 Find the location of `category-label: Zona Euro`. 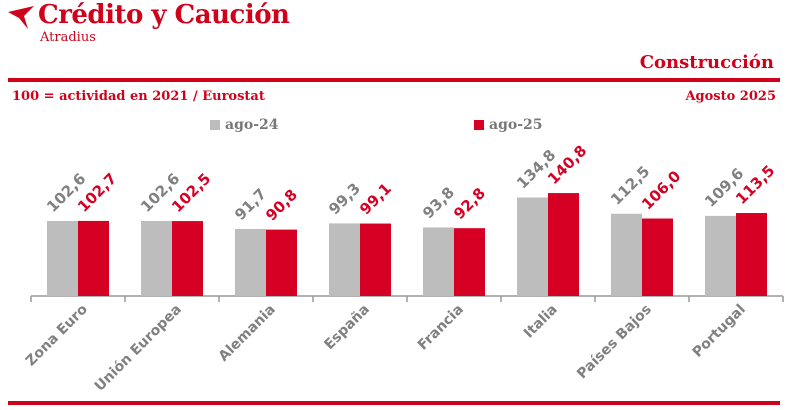

category-label: Zona Euro is located at coordinates (57, 335).